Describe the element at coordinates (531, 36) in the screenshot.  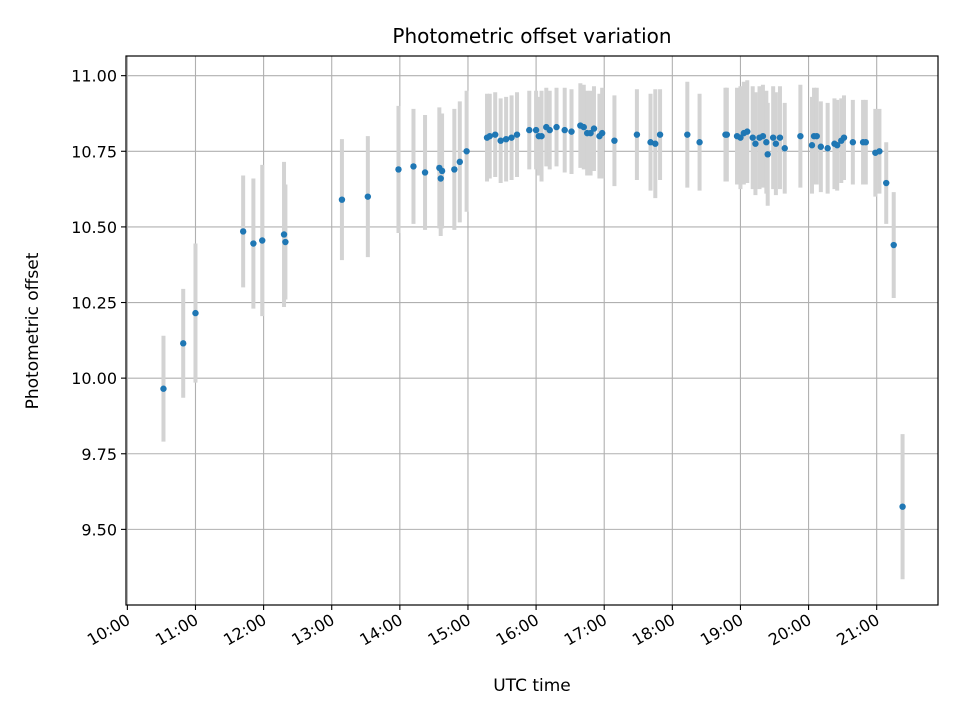
I see `chart-title: Photometric offset variation` at that location.